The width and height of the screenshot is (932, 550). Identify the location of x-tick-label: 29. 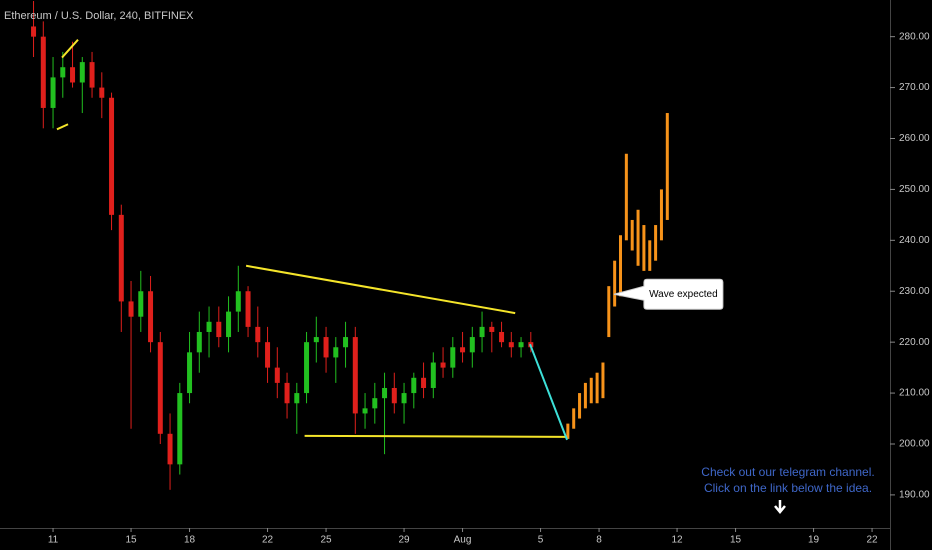
(404, 540).